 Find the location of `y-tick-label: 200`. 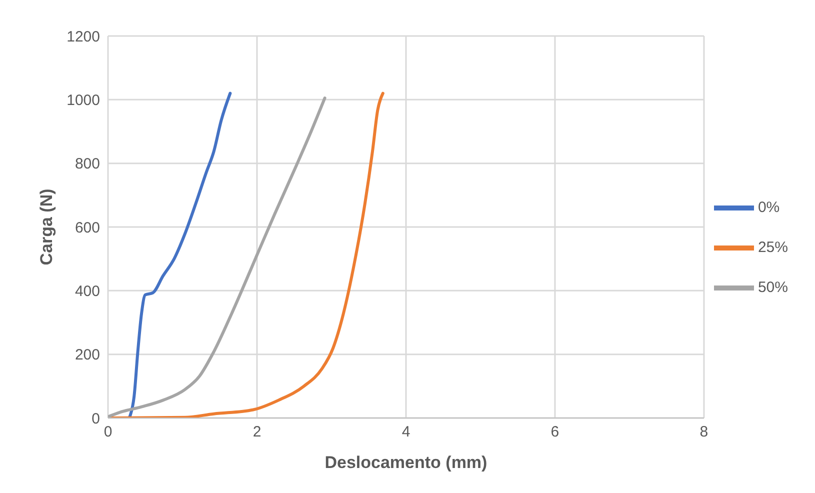

y-tick-label: 200 is located at coordinates (87, 355).